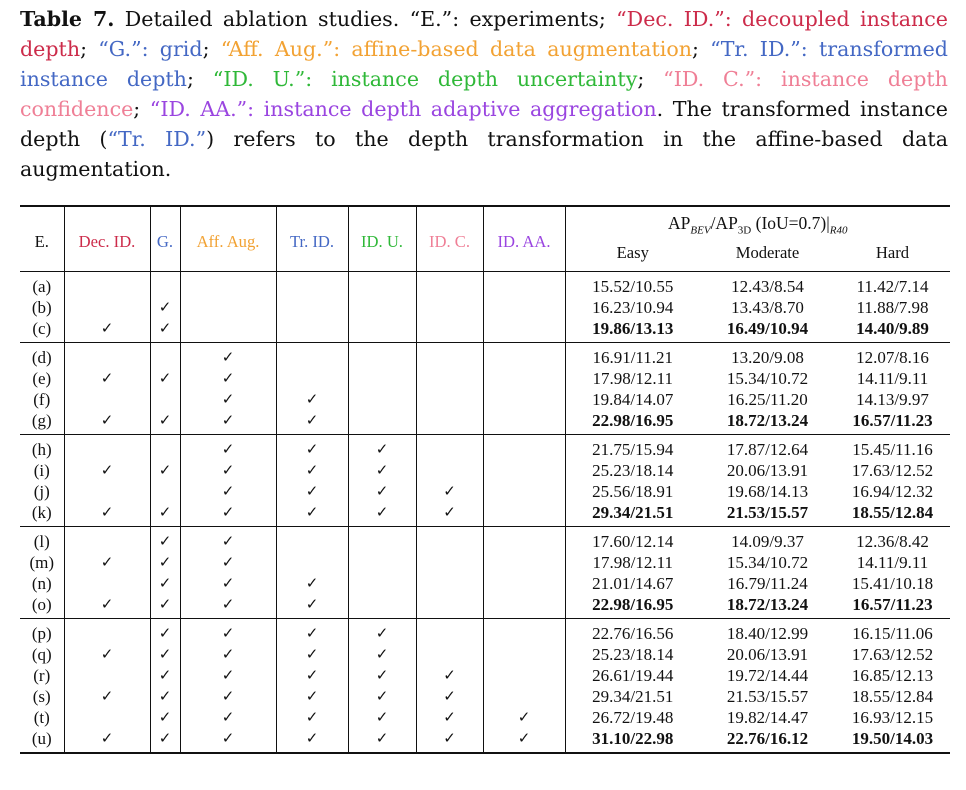  What do you see at coordinates (892, 307) in the screenshot?
I see `metric-hard: 11.88/7.98` at bounding box center [892, 307].